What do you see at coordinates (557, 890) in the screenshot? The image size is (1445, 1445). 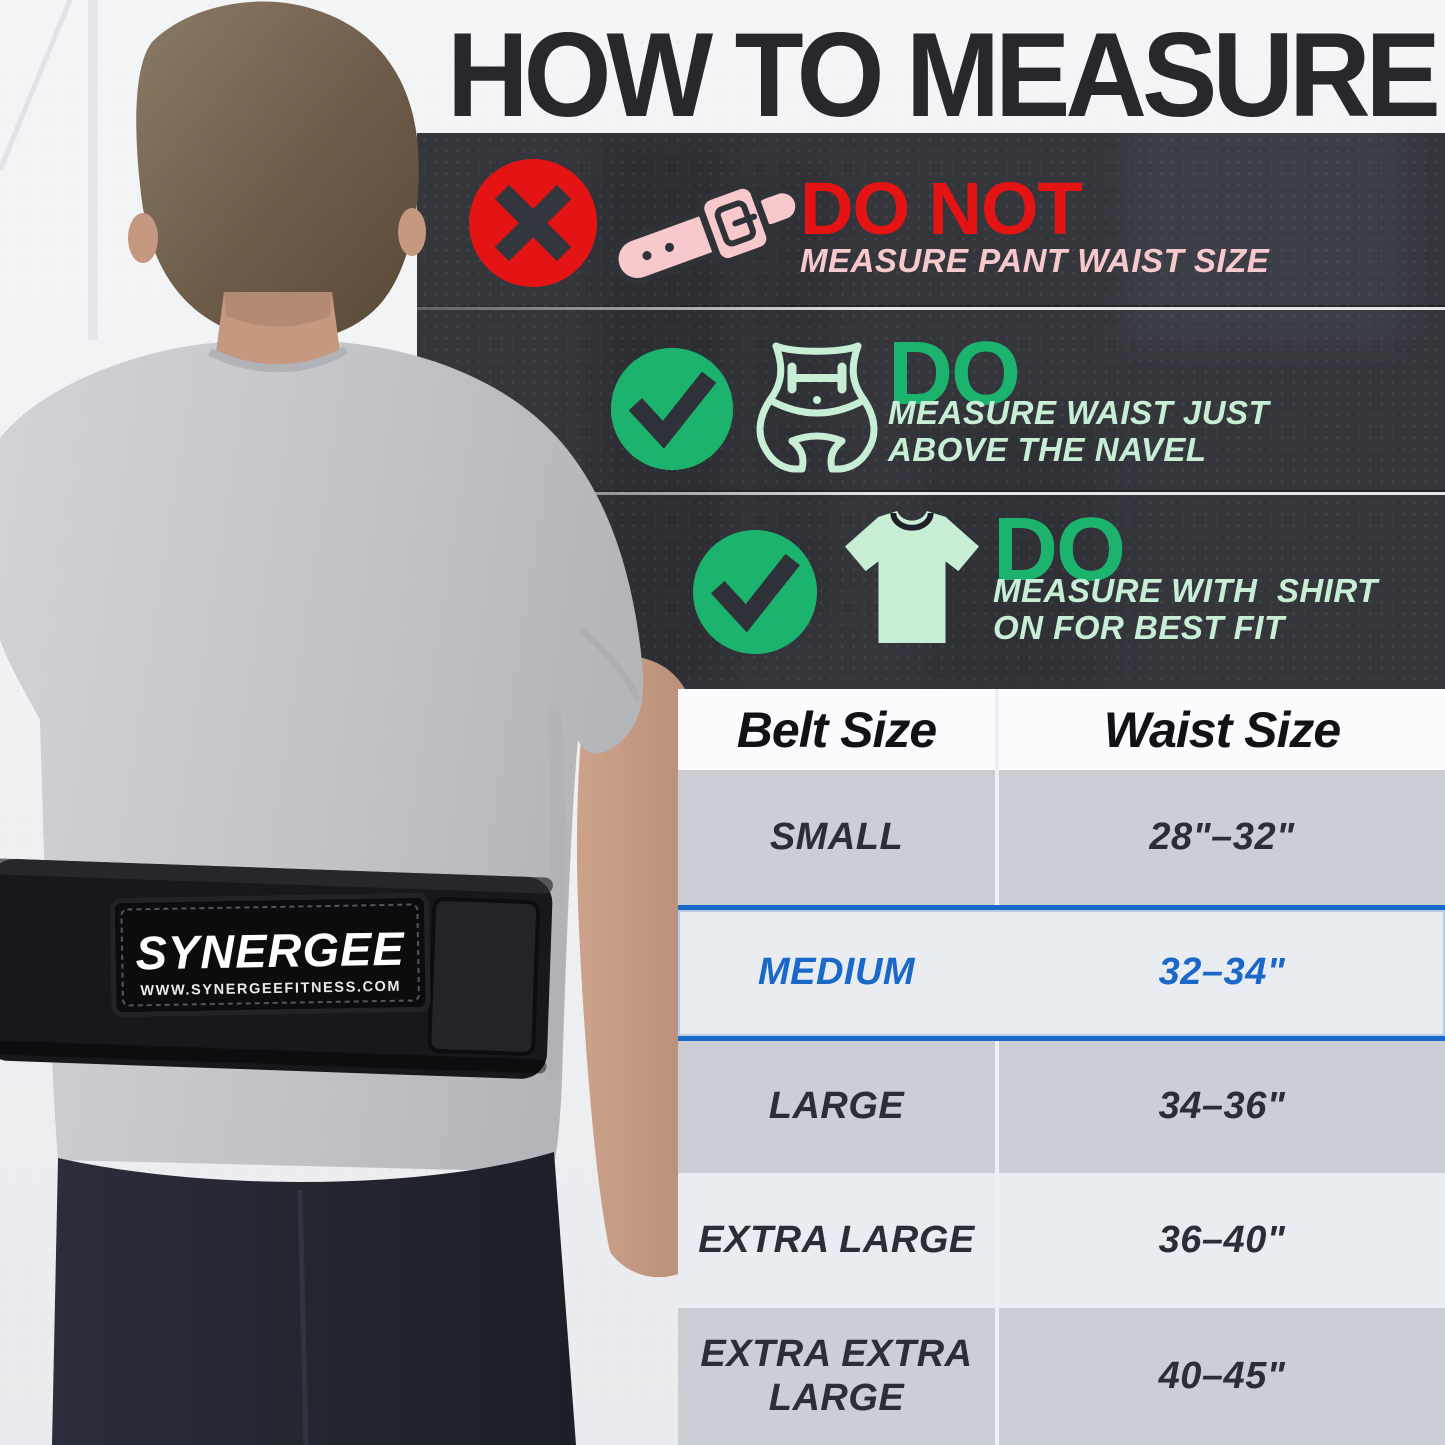 I see `shirt-fold` at bounding box center [557, 890].